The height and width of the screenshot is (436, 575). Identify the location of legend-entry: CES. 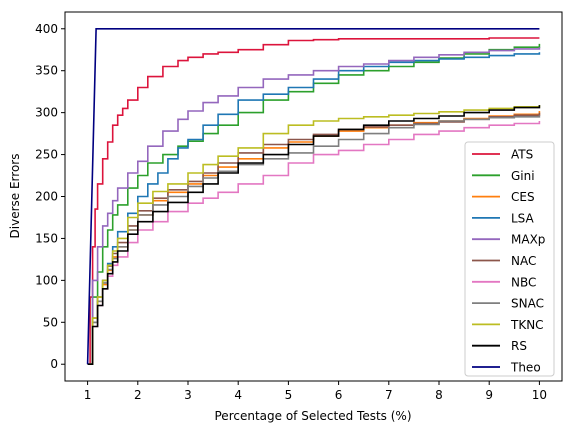
(523, 197).